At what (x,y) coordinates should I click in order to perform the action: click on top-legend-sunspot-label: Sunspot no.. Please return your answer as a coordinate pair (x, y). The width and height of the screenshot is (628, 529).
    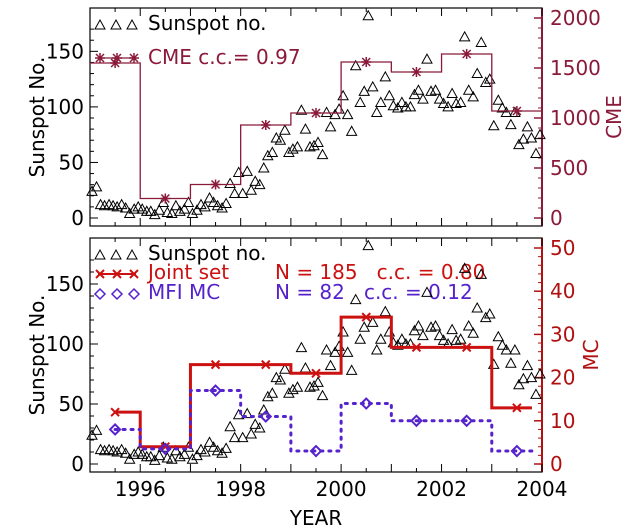
    Looking at the image, I should click on (207, 23).